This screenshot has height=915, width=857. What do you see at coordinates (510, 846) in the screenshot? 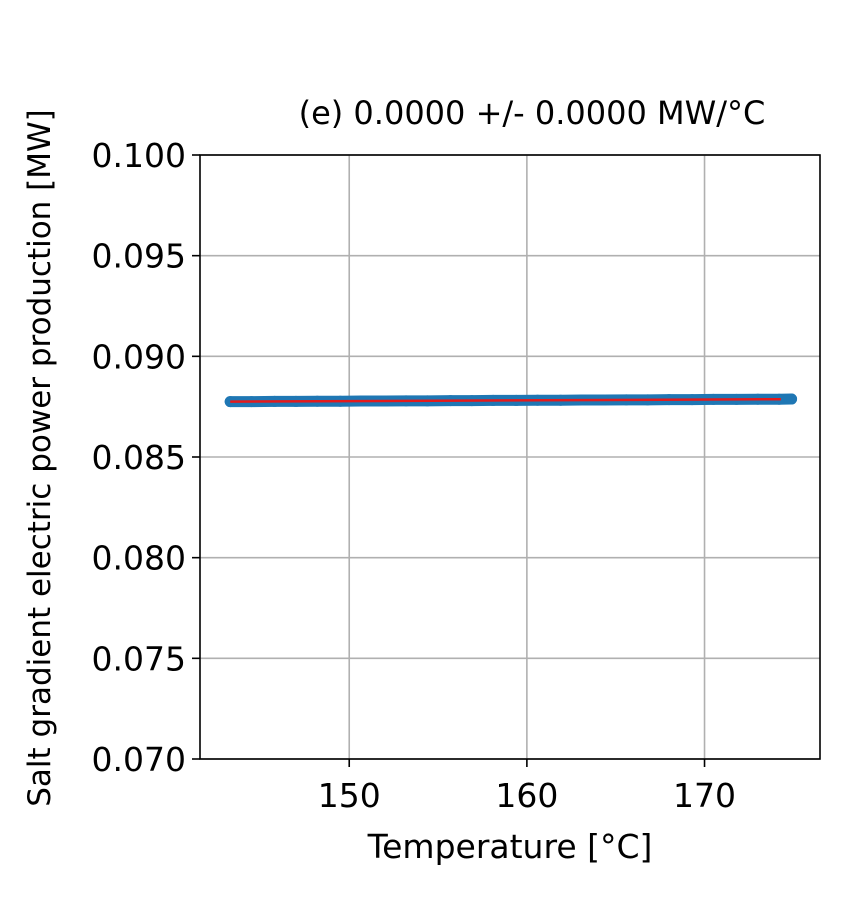
I see `x-axis-label: Temperature [°C]` at bounding box center [510, 846].